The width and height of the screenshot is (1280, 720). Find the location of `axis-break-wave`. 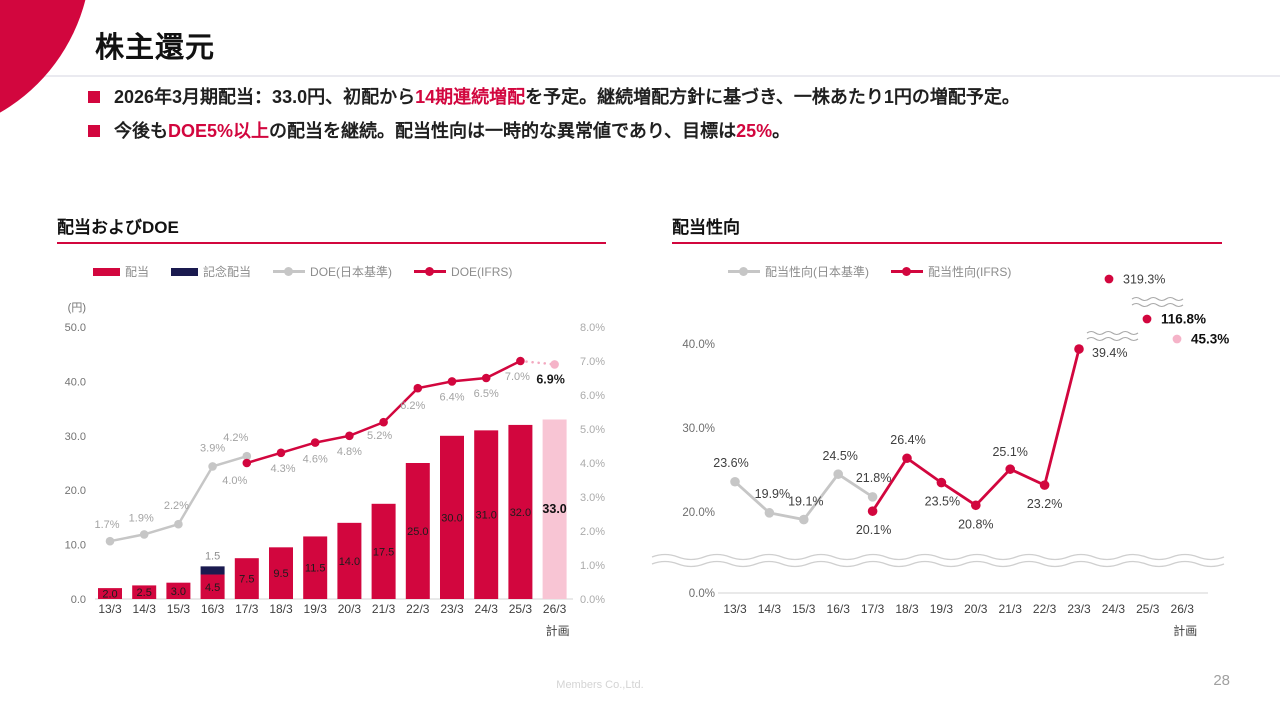

axis-break-wave is located at coordinates (938, 560).